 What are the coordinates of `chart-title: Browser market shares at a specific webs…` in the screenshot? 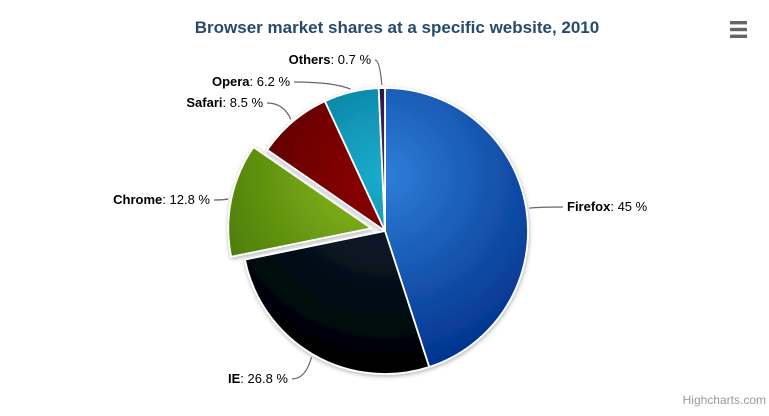 It's located at (397, 27).